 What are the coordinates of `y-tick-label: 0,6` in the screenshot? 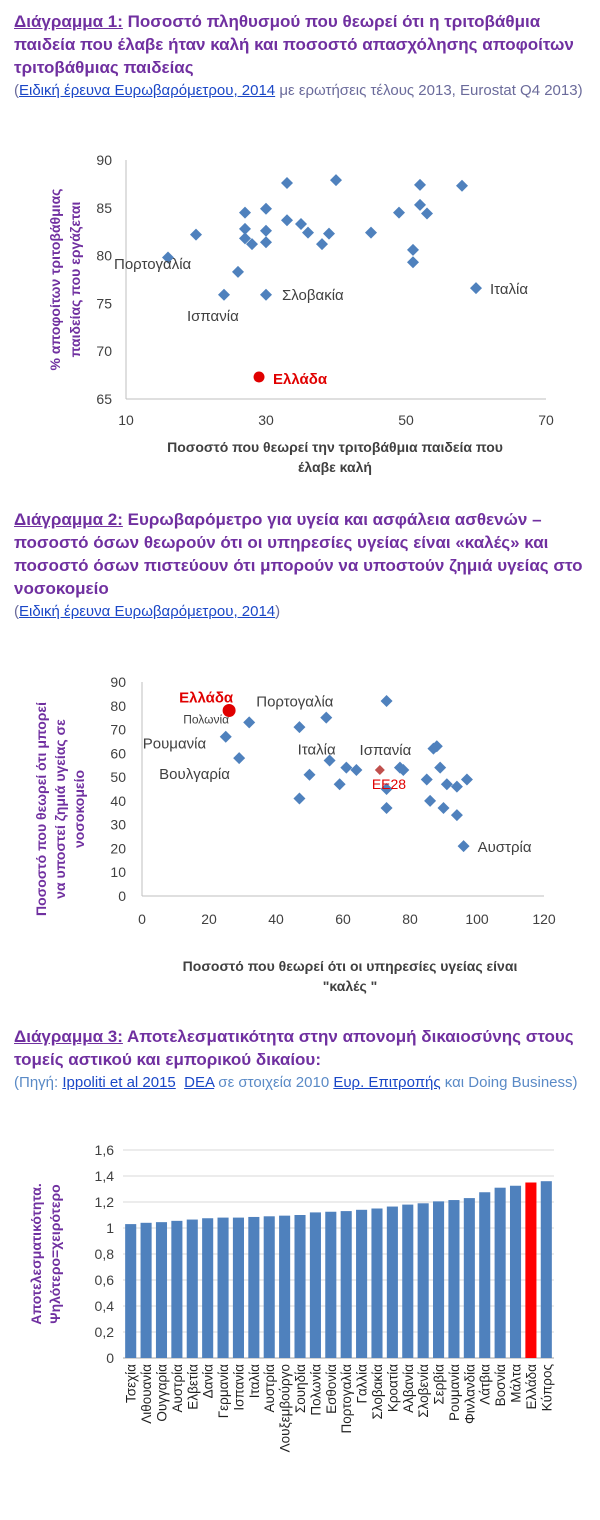 It's located at (105, 1280).